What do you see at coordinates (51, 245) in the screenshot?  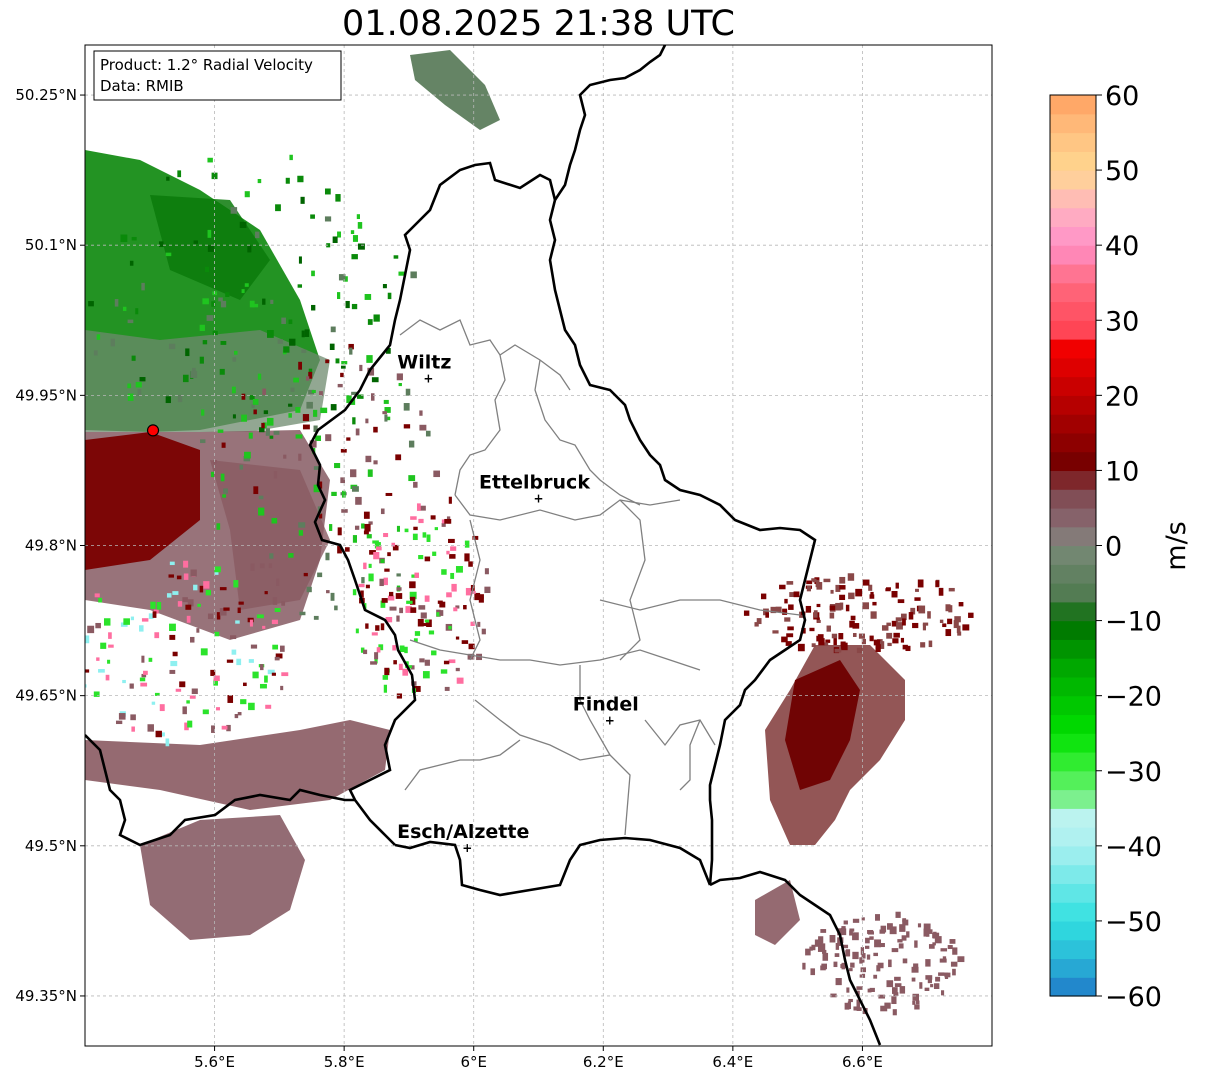 I see `y-tick-label: 50.1°N` at bounding box center [51, 245].